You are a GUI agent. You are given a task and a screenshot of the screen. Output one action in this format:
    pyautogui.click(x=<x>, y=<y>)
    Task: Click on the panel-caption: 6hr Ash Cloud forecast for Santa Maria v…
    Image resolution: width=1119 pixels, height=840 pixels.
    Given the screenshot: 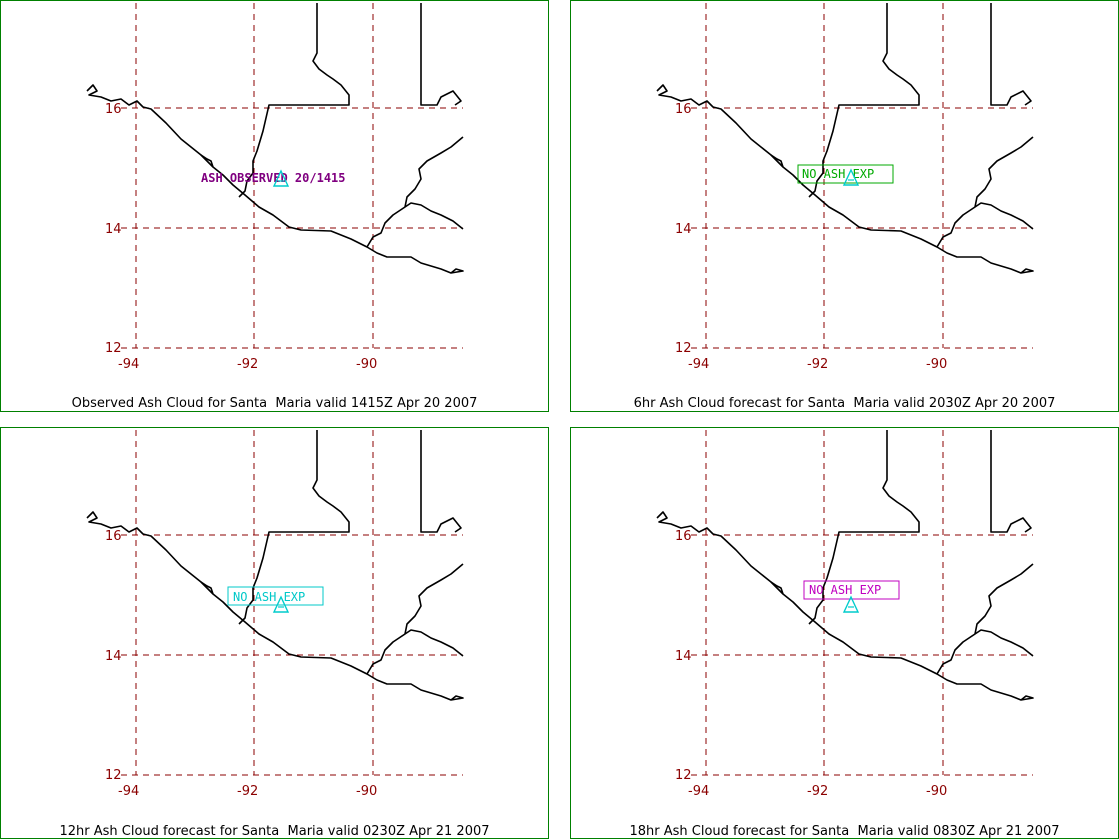 What is the action you would take?
    pyautogui.click(x=844, y=403)
    